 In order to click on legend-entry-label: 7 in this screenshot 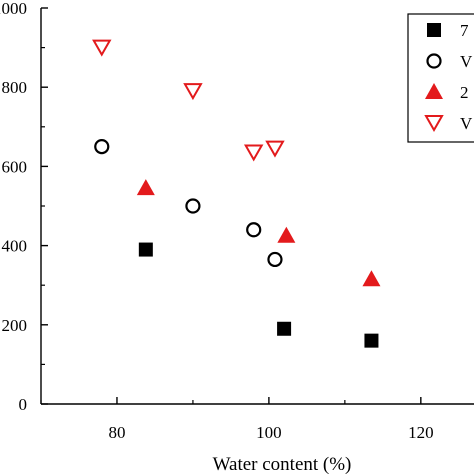, I will do `click(464, 30)`.